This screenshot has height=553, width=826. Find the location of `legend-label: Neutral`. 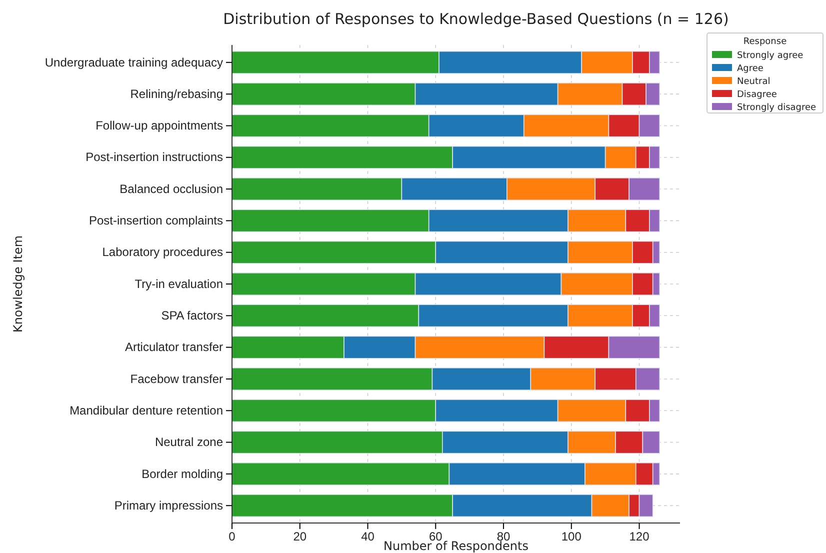

legend-label: Neutral is located at coordinates (753, 82).